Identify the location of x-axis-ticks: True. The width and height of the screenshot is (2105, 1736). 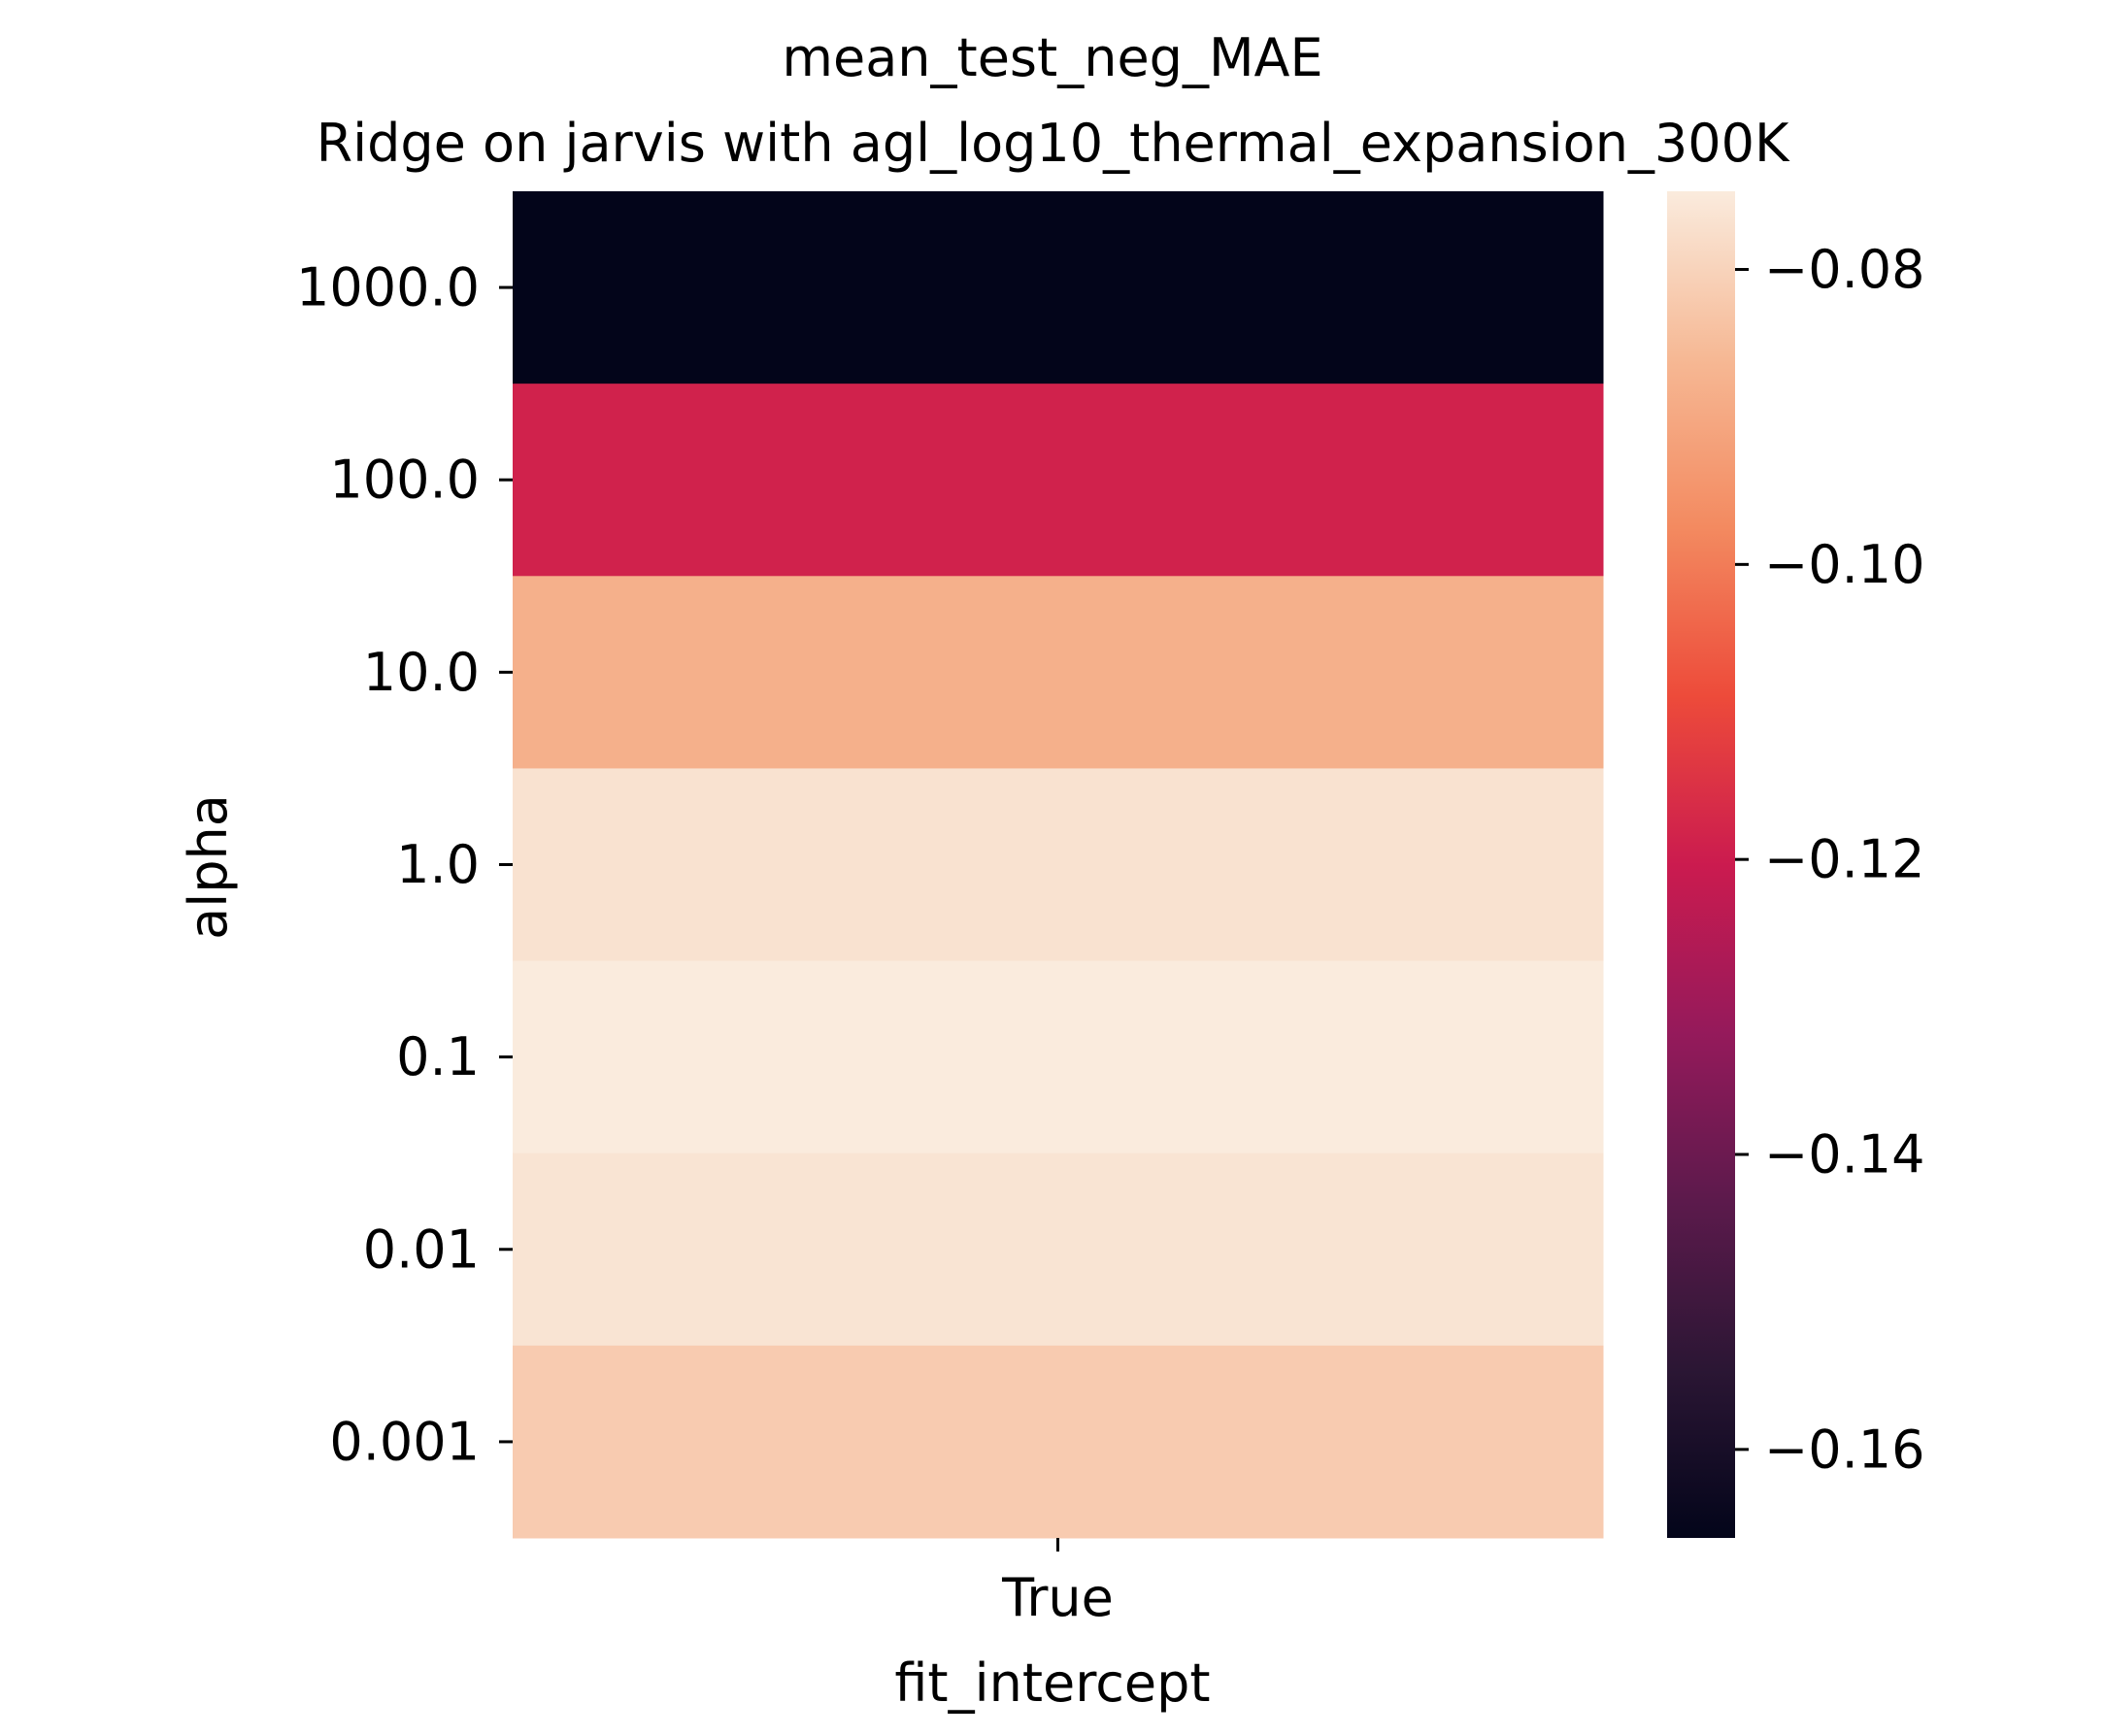
(1057, 1583).